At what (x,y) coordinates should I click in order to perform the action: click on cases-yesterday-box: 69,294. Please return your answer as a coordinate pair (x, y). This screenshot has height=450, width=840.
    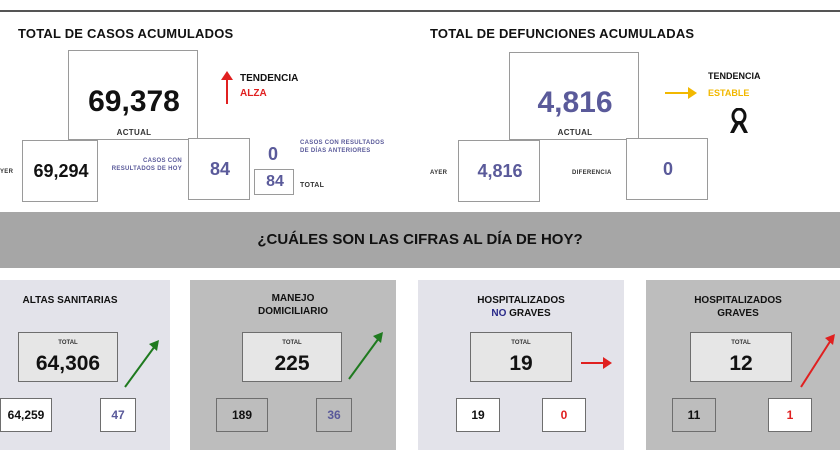
    Looking at the image, I should click on (60, 171).